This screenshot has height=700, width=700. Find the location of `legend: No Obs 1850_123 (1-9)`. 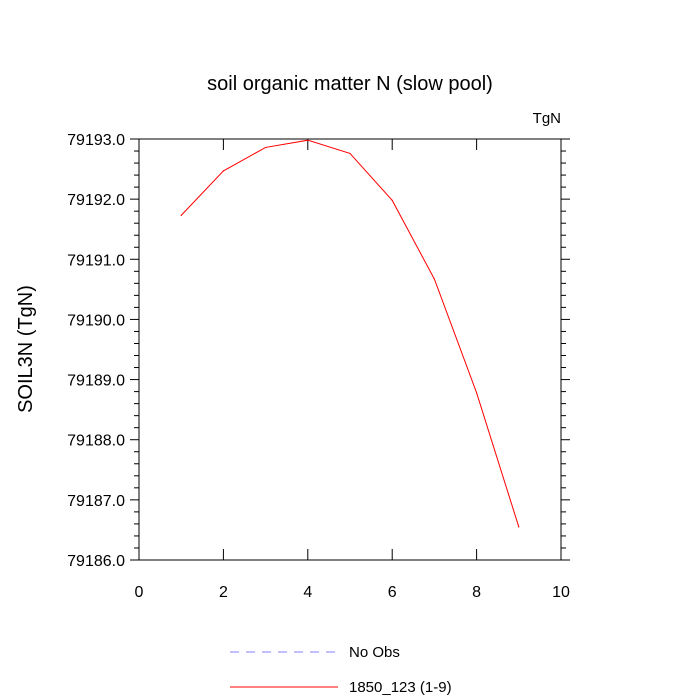

legend: No Obs 1850_123 (1-9) is located at coordinates (341, 670).